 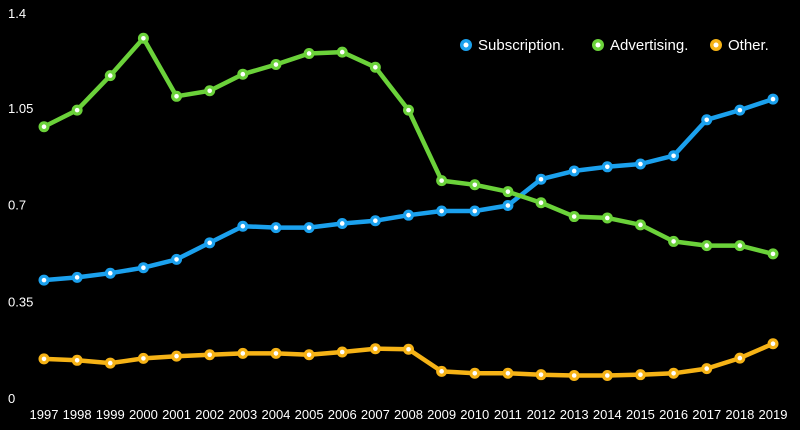 I want to click on x-tick-label: 2005, so click(x=309, y=414).